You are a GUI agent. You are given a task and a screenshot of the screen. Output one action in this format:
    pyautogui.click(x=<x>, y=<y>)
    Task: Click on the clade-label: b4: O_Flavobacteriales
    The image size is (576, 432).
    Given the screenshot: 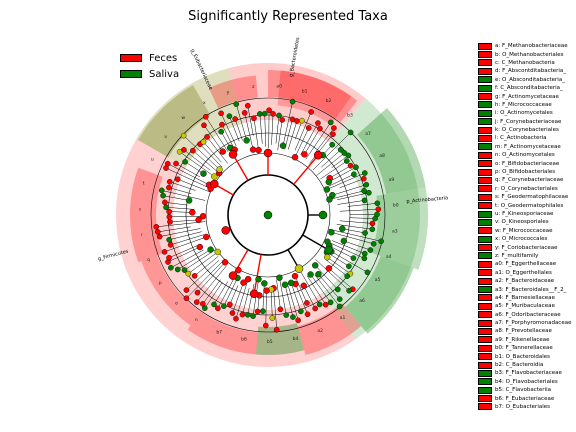 What is the action you would take?
    pyautogui.click(x=526, y=381)
    